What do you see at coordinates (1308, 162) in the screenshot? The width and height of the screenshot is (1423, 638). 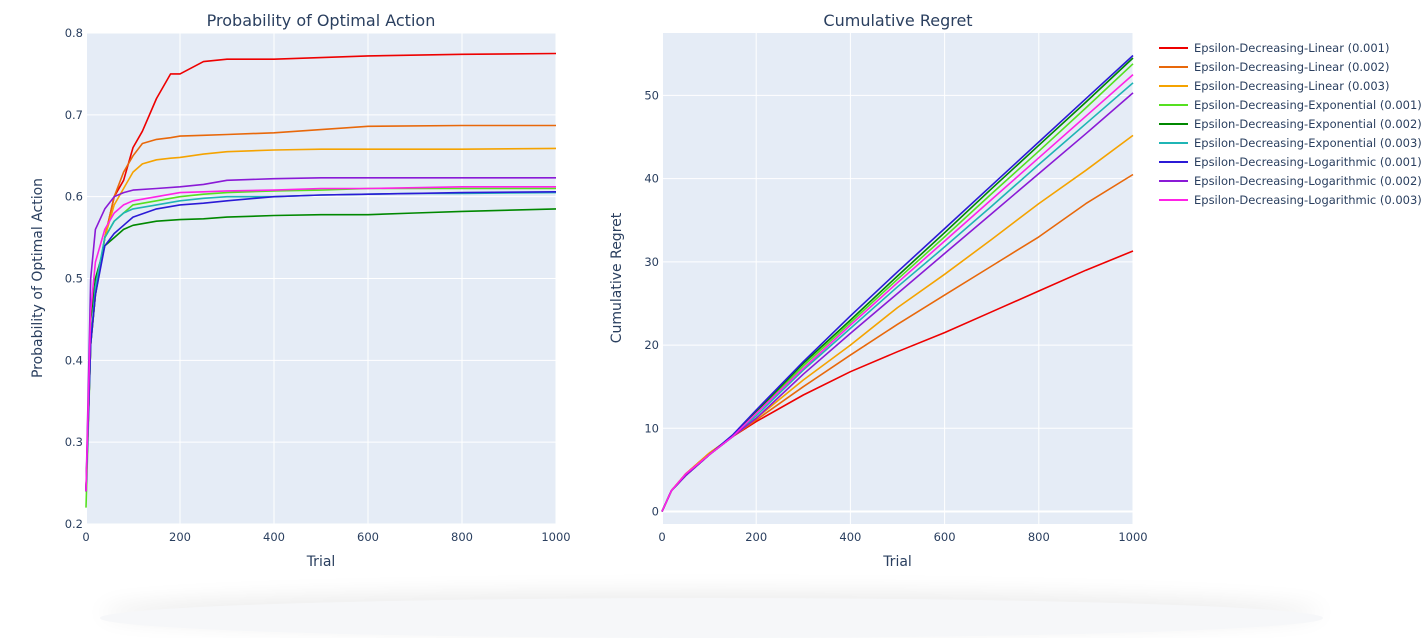 I see `legend-label: Epsilon-Decreasing-Logarithmic (0.001)` at bounding box center [1308, 162].